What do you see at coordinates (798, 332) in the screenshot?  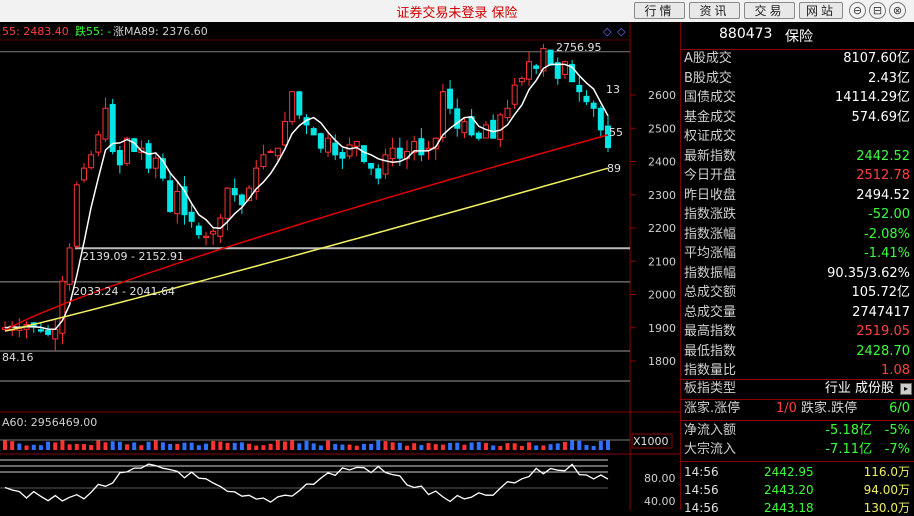 I see `panel-row: 最高指数 2519.05` at bounding box center [798, 332].